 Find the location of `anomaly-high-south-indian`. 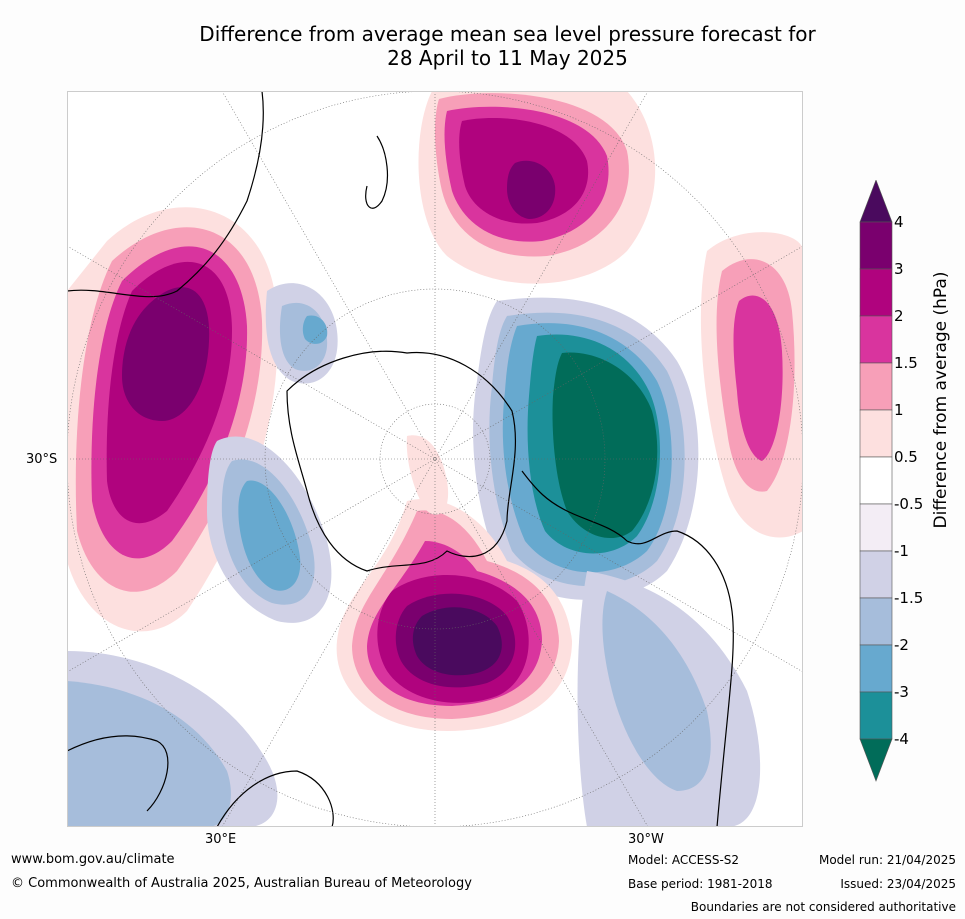

anomaly-high-south-indian is located at coordinates (454, 615).